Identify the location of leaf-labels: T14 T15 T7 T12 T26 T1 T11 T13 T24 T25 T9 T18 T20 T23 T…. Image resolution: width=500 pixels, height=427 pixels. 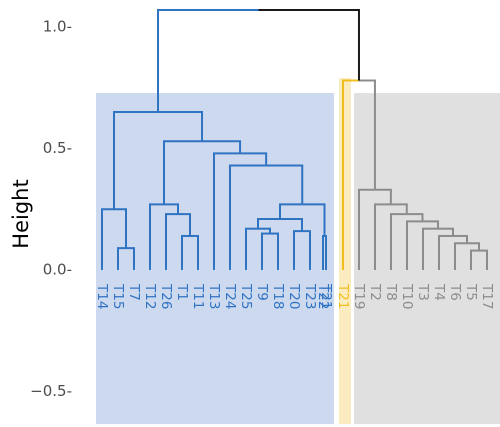
(294, 296).